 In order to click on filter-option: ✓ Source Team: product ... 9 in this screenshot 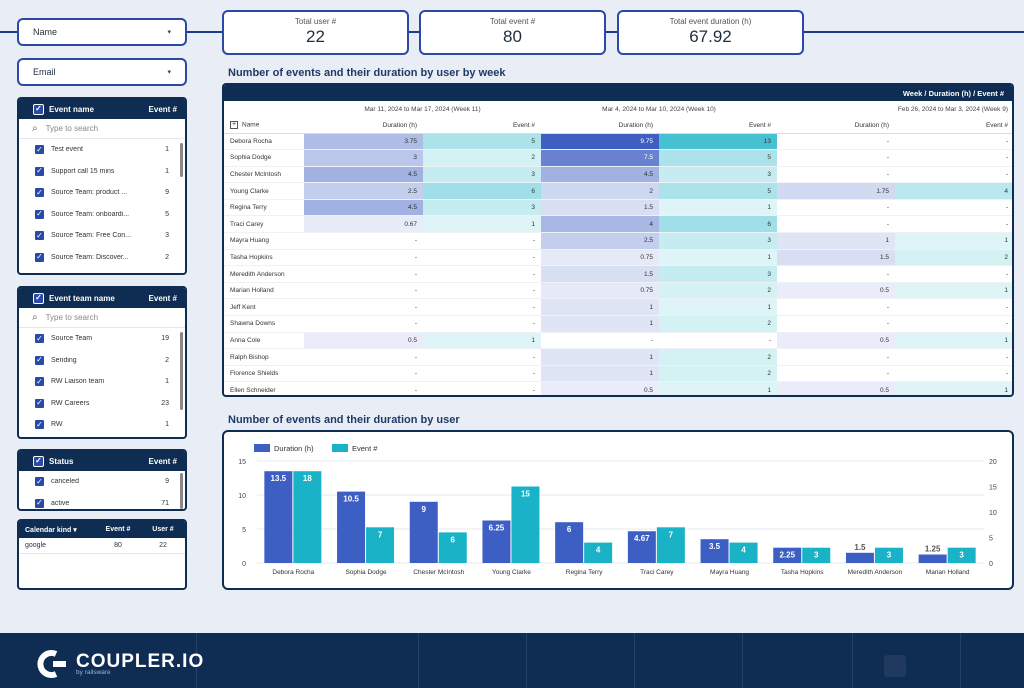, I will do `click(102, 193)`.